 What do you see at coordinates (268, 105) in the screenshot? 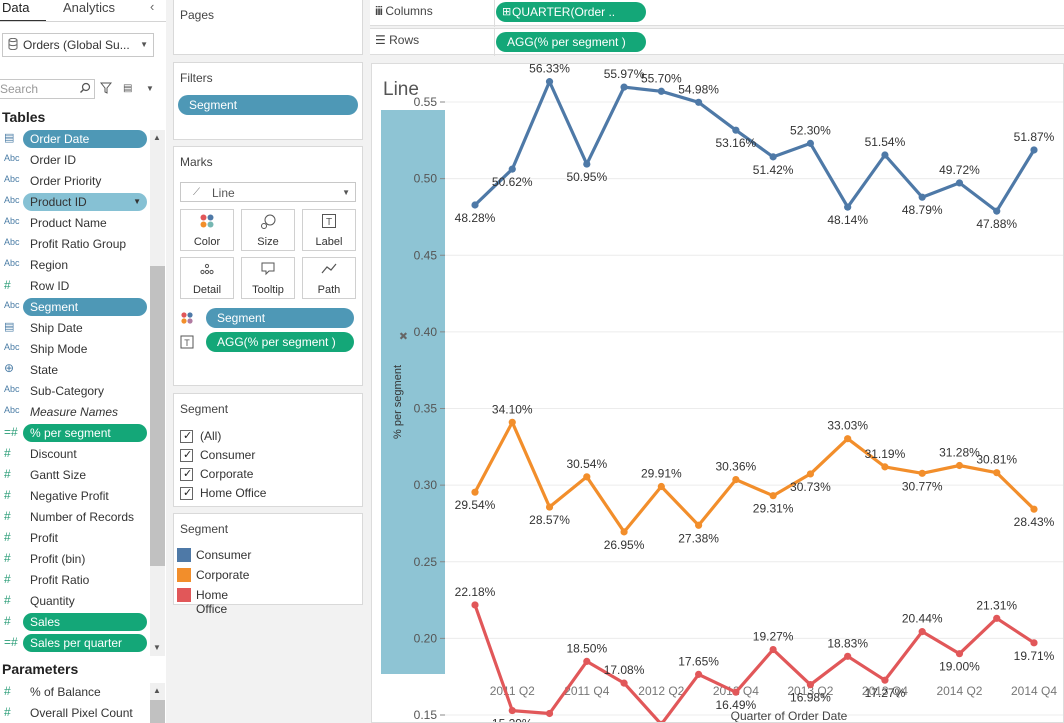
I see `filter-pill-segment: Segment` at bounding box center [268, 105].